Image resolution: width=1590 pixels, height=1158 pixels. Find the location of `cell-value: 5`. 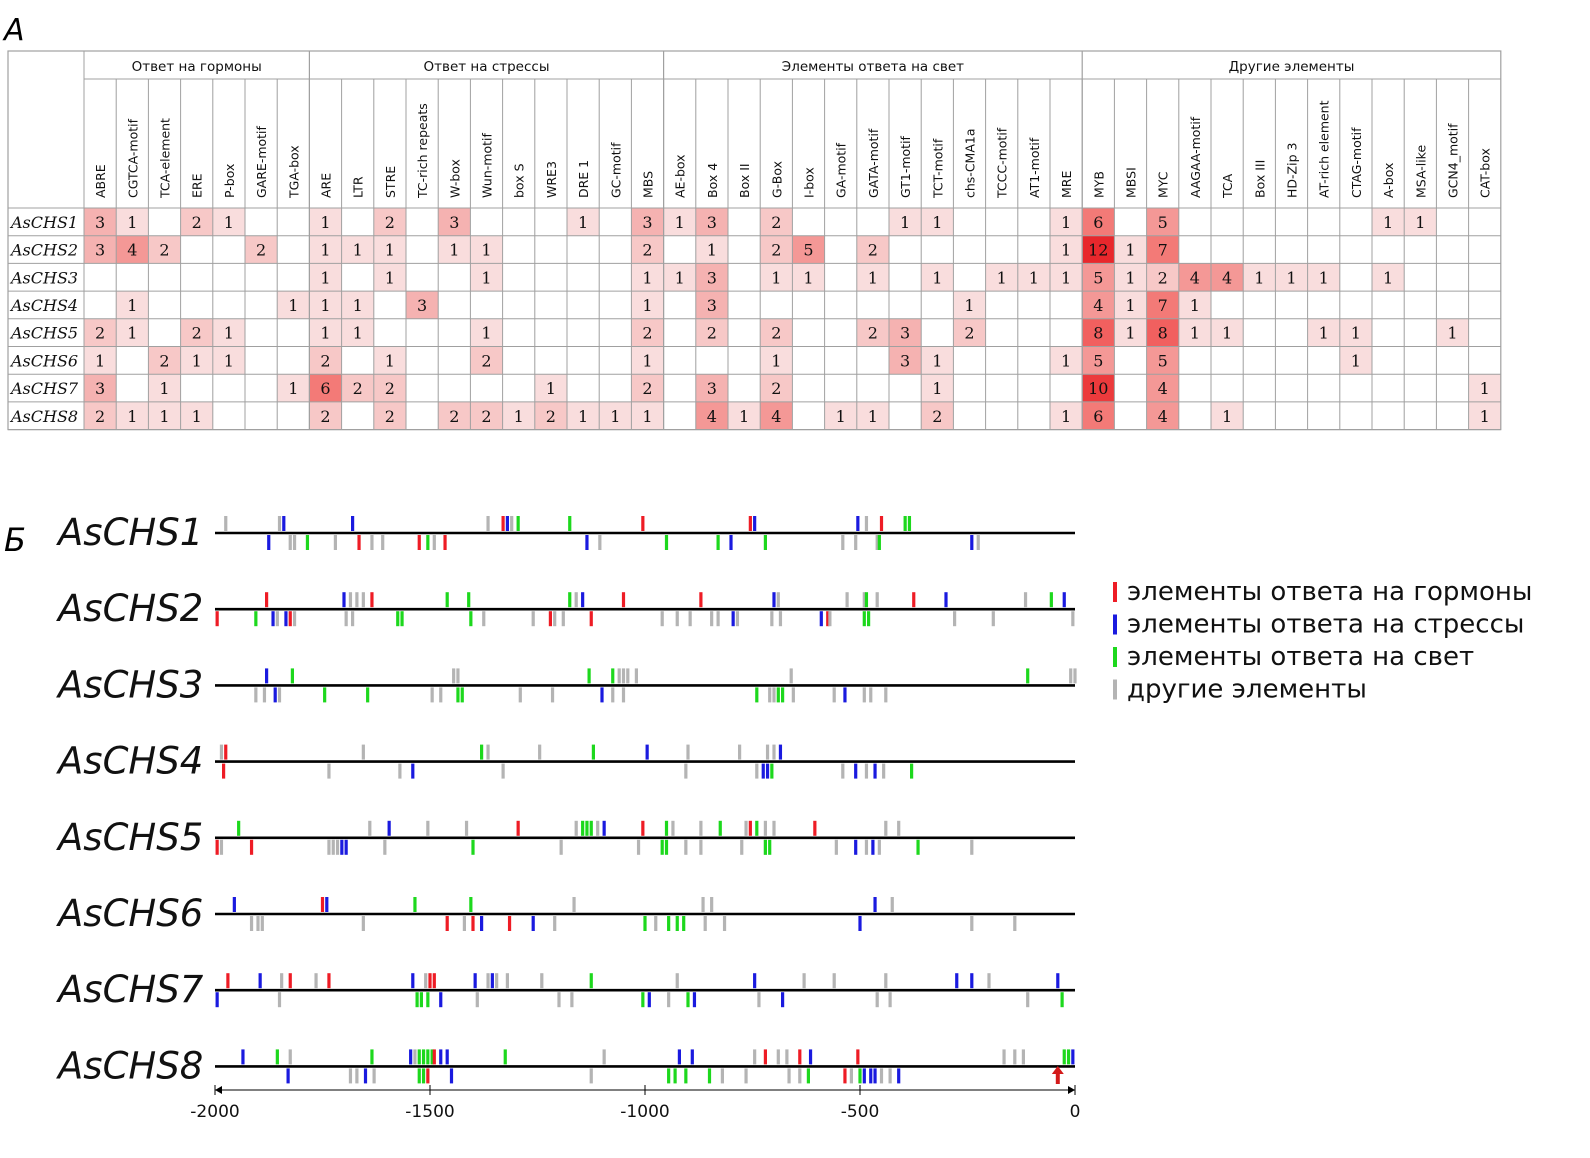

cell-value: 5 is located at coordinates (1098, 277).